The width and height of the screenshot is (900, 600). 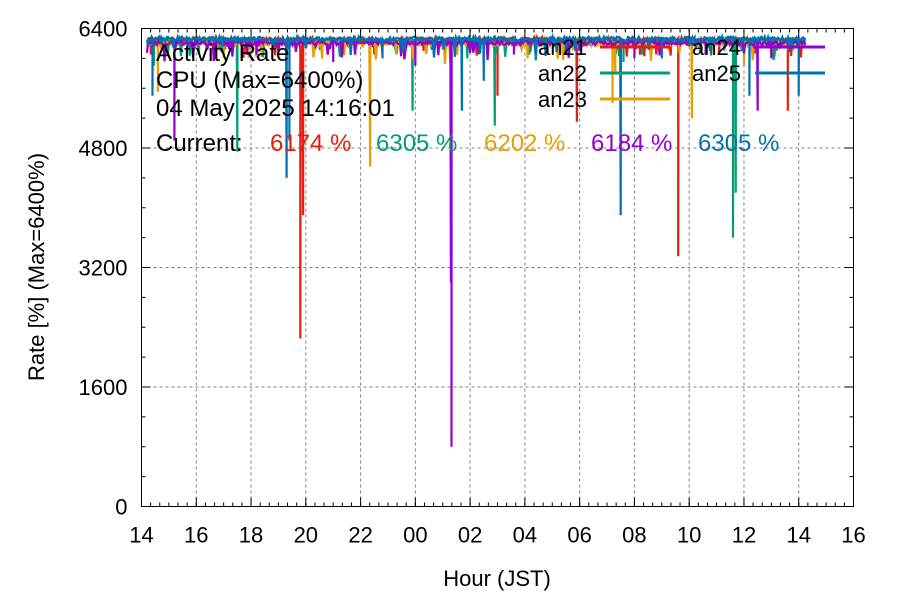 What do you see at coordinates (199, 143) in the screenshot?
I see `current-label: Current:` at bounding box center [199, 143].